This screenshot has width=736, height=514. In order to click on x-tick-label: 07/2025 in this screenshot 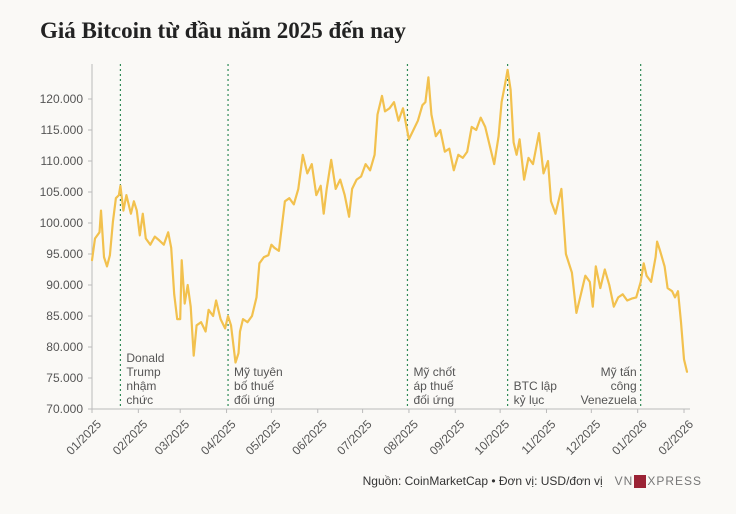, I will do `click(354, 437)`.